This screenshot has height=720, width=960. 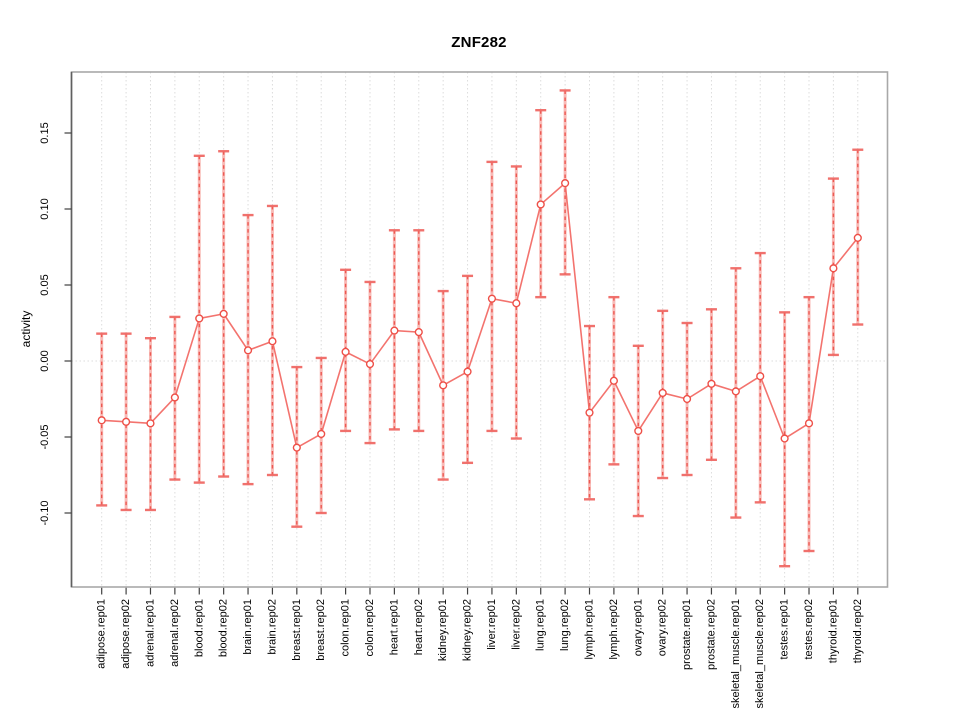 I want to click on x-tick-label: breast.rep01, so click(x=297, y=630).